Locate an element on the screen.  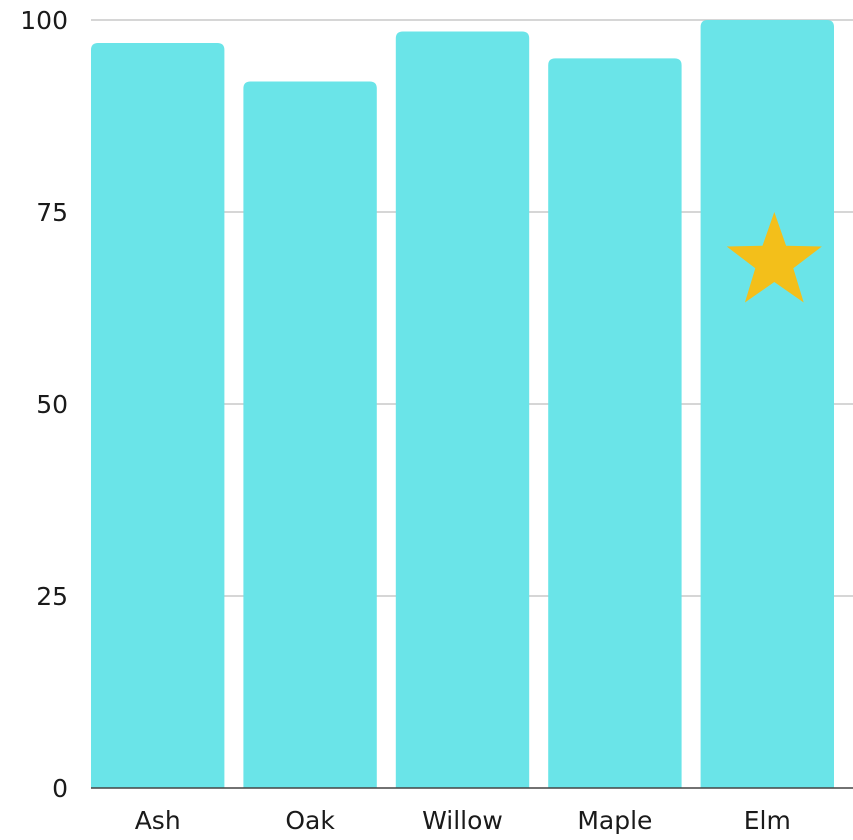
bar-maple is located at coordinates (615, 423).